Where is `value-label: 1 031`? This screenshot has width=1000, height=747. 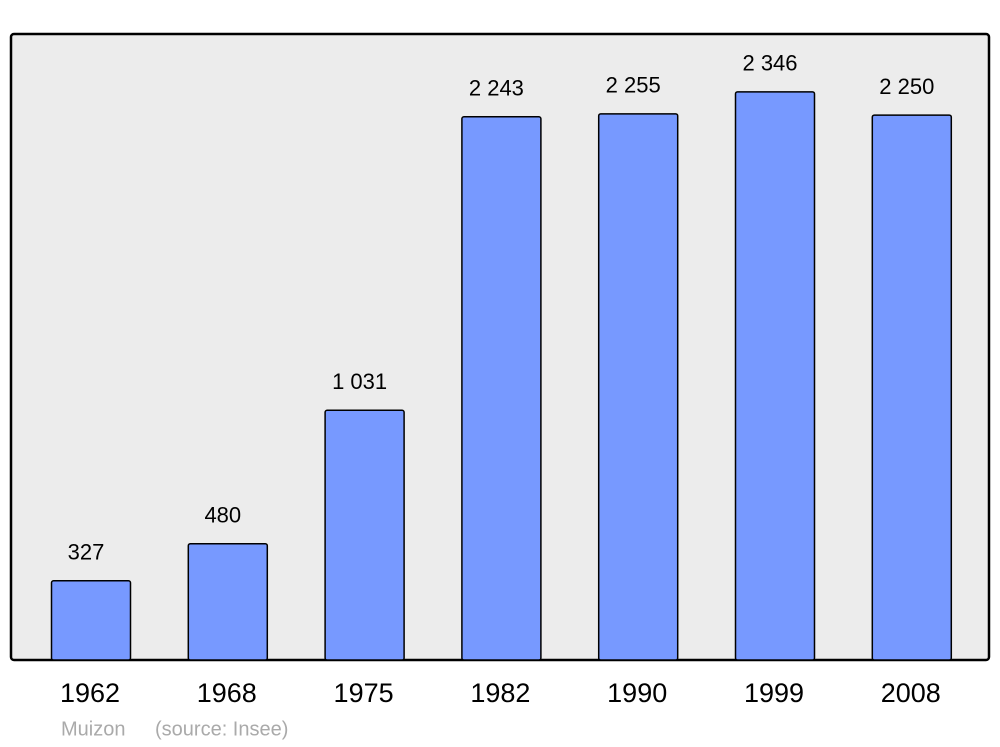 value-label: 1 031 is located at coordinates (359, 381).